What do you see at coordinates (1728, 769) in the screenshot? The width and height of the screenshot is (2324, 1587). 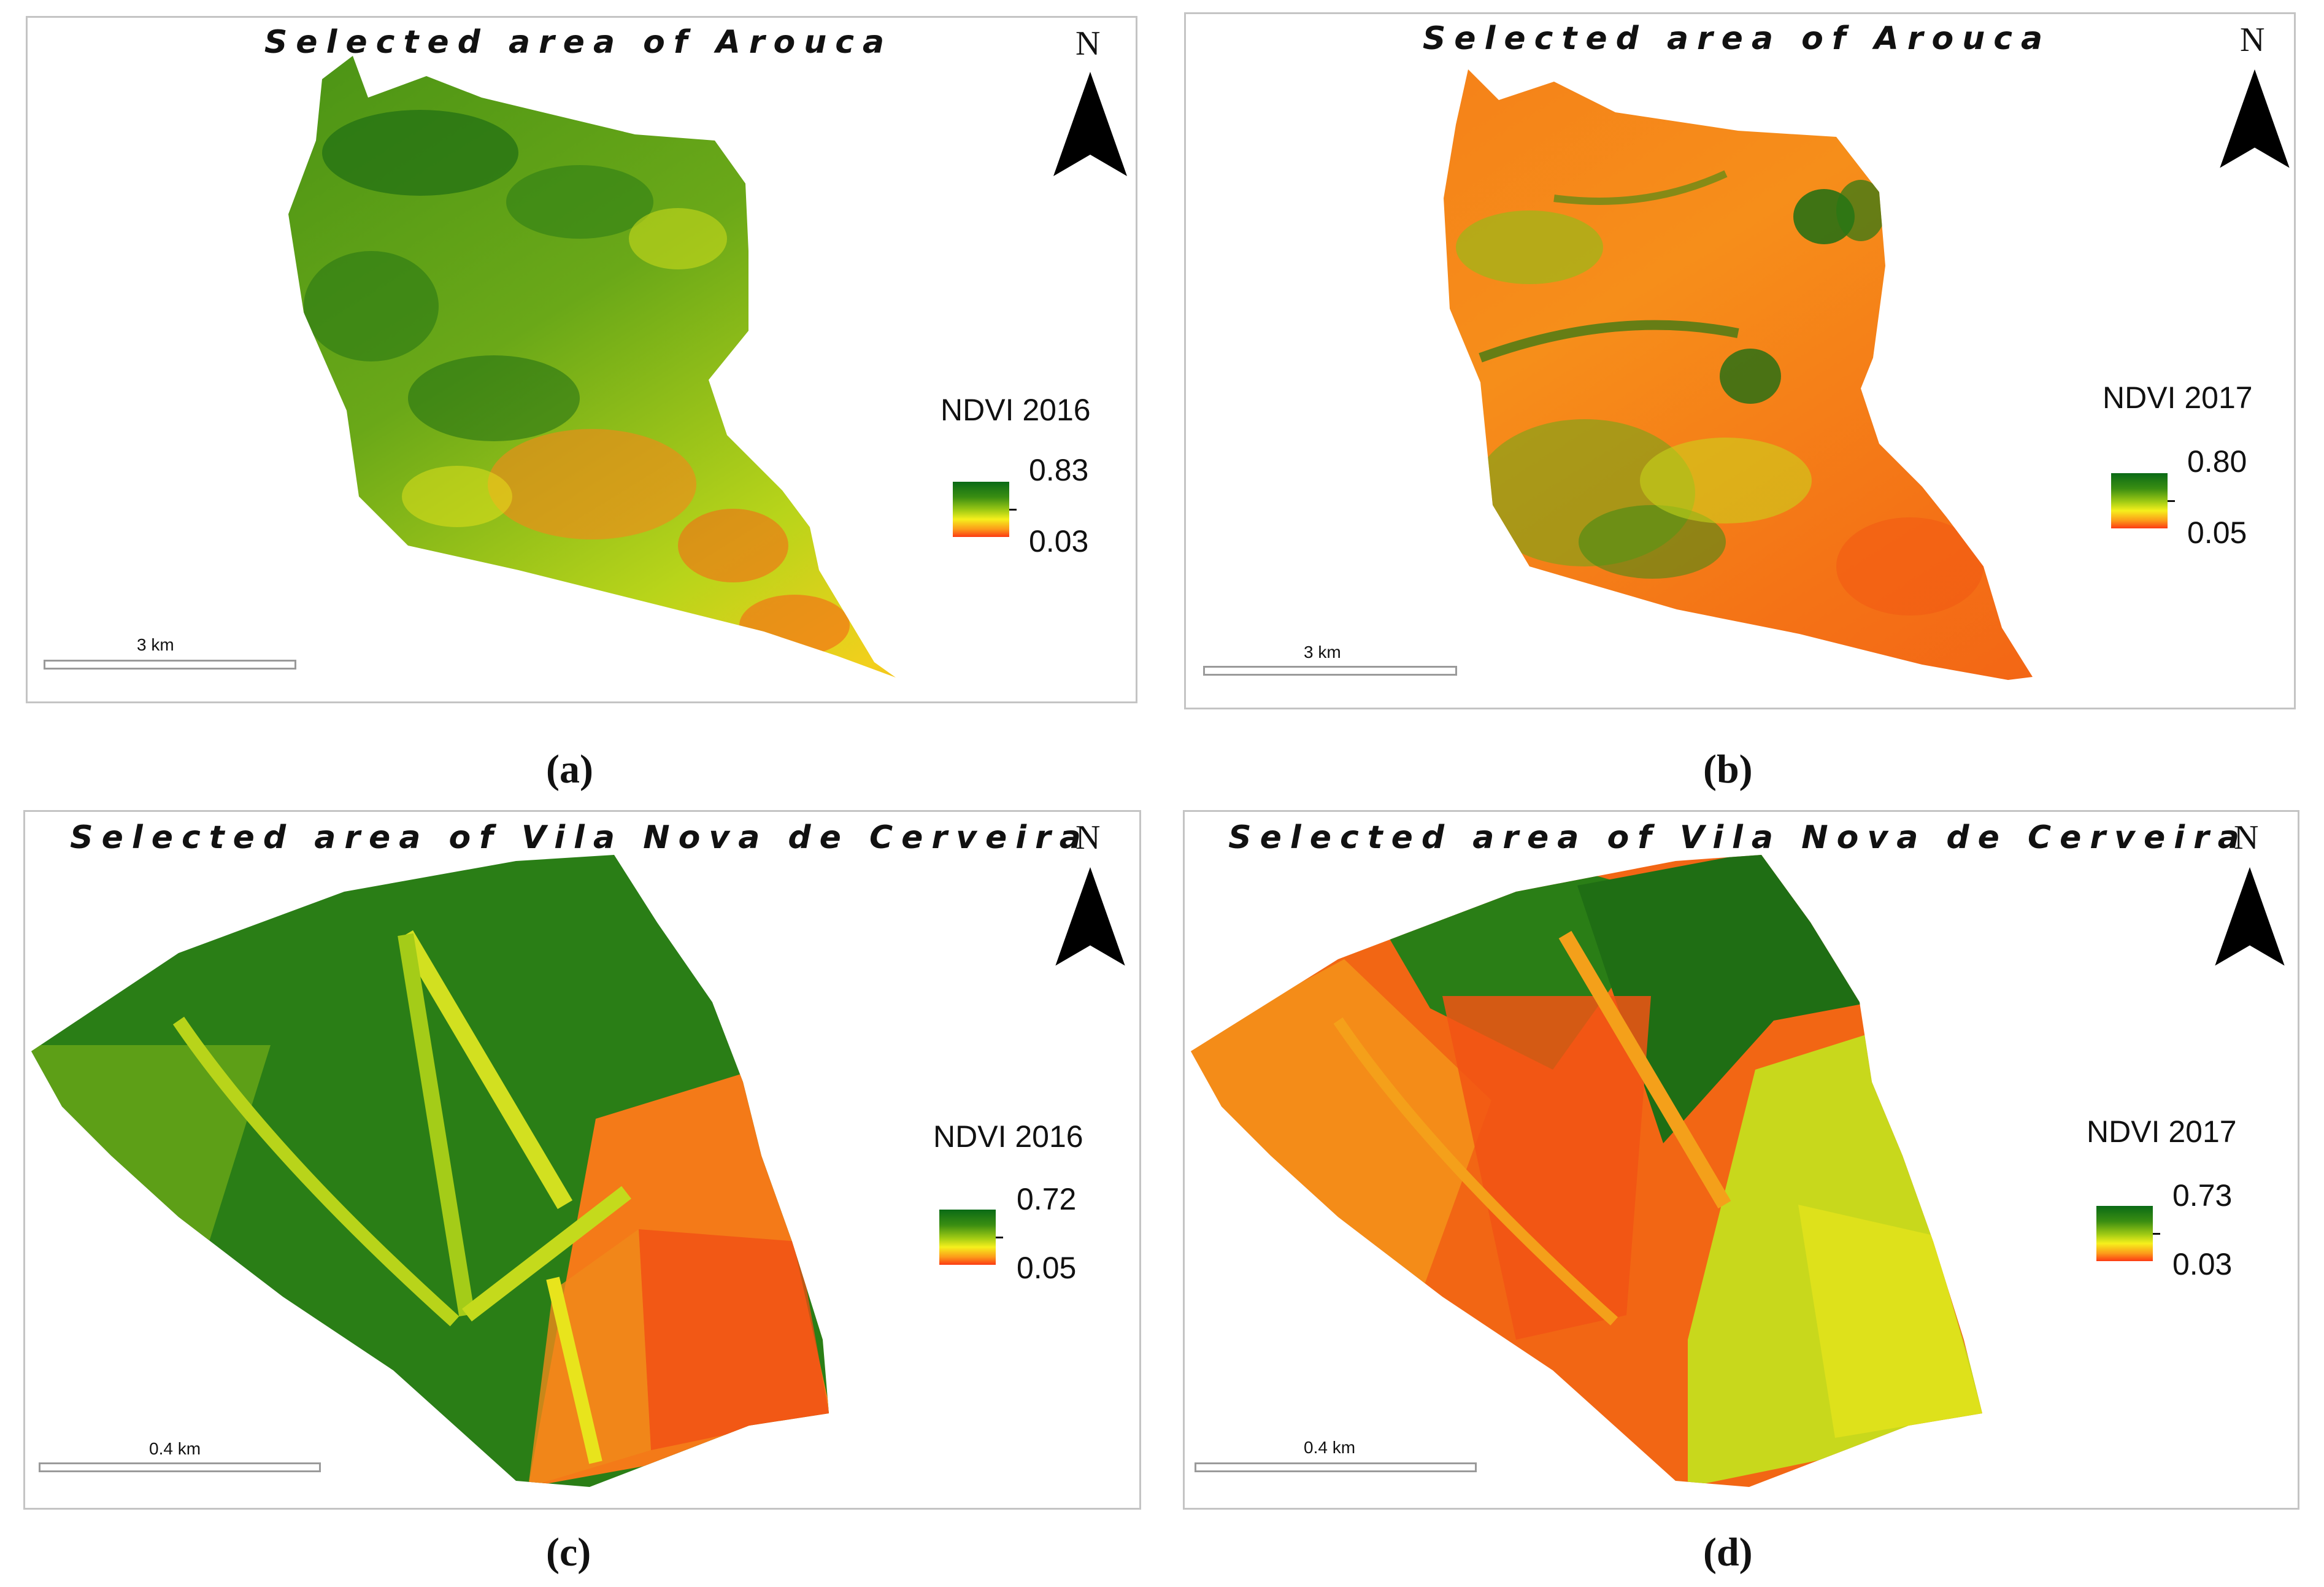 I see `caption-b: (b)` at bounding box center [1728, 769].